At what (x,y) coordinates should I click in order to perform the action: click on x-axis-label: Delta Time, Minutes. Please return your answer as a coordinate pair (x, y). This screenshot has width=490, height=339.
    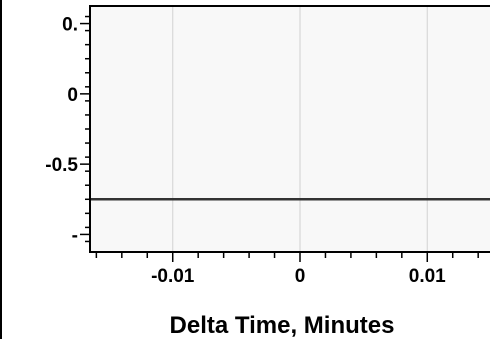
    Looking at the image, I should click on (282, 325).